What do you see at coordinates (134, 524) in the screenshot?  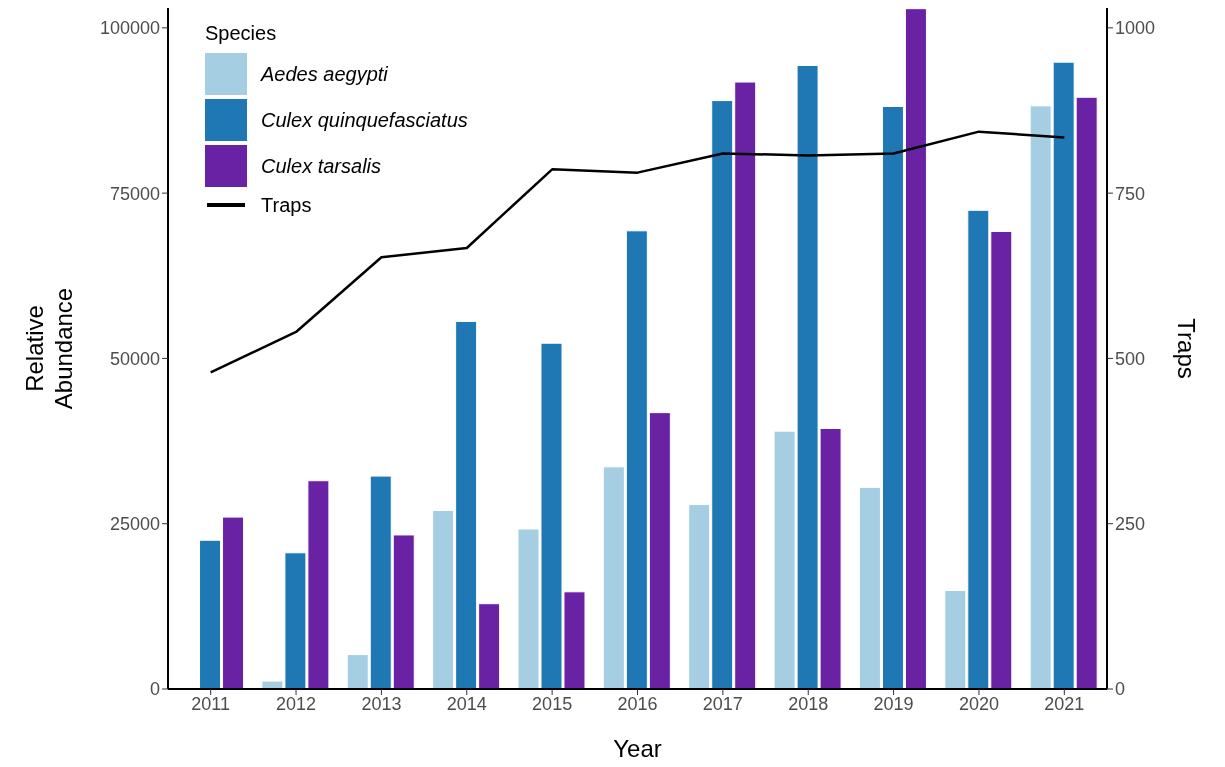 I see `y-tick-label: 25000` at bounding box center [134, 524].